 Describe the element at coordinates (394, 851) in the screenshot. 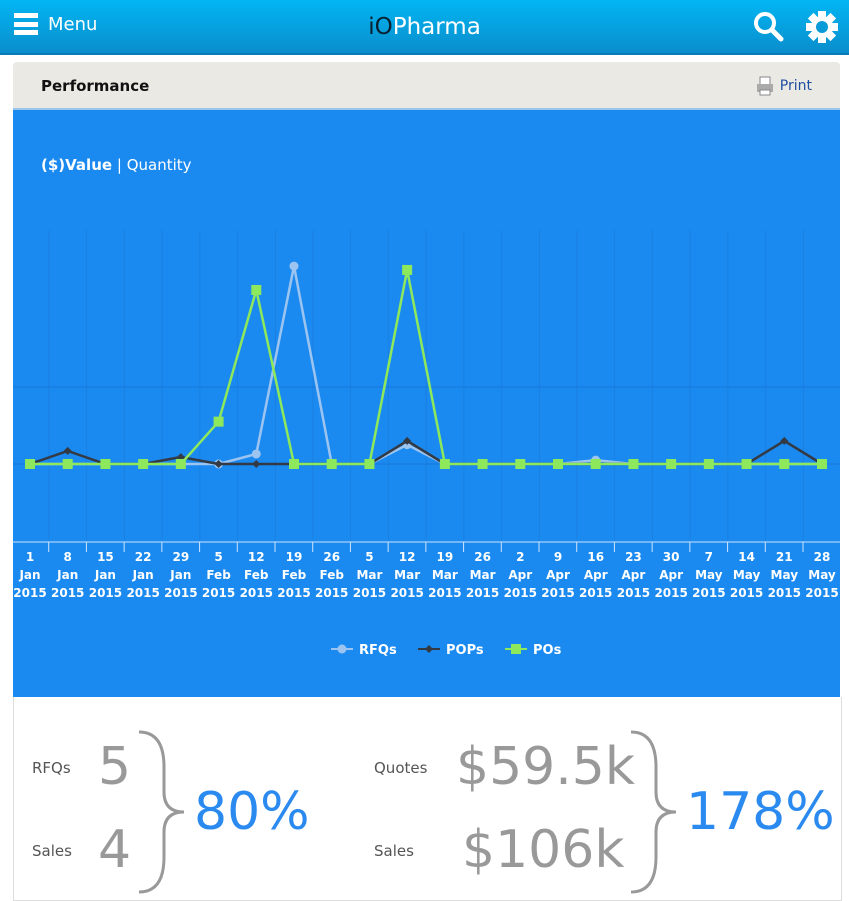

I see `sales-value-label: Sales` at that location.